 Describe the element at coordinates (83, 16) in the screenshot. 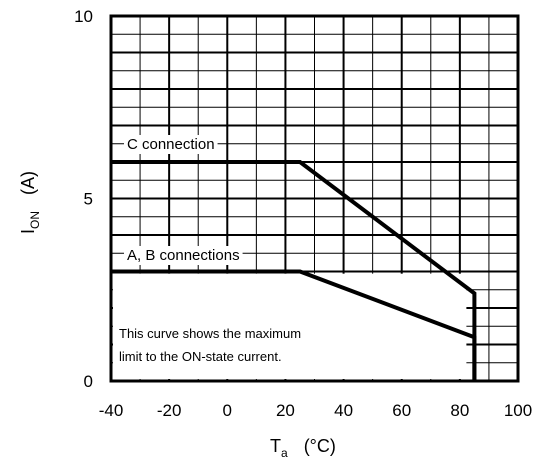

I see `y-tick-label: 10` at that location.